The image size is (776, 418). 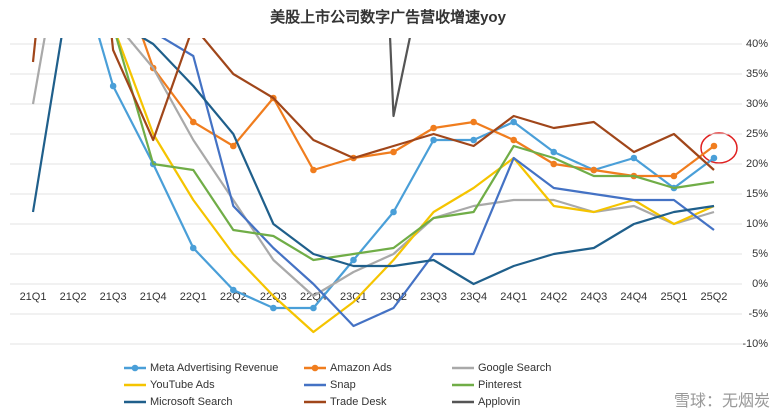 I want to click on x-tick-label: 23Q4, so click(x=473, y=297).